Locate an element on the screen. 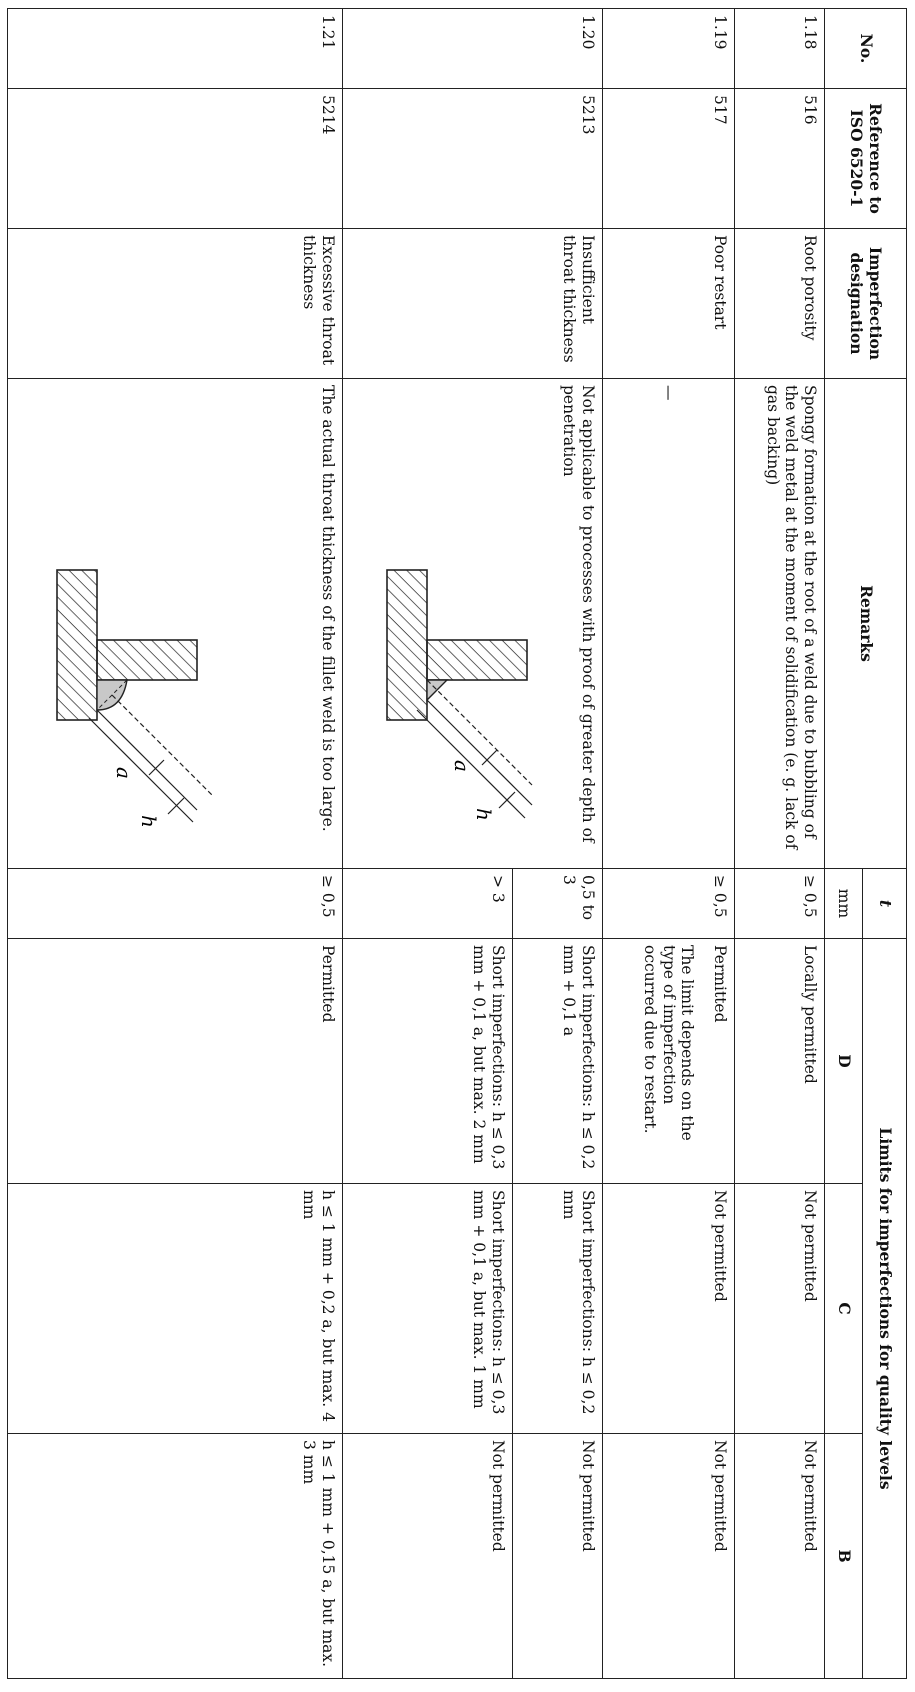  row-designation: Poor restart is located at coordinates (668, 303).